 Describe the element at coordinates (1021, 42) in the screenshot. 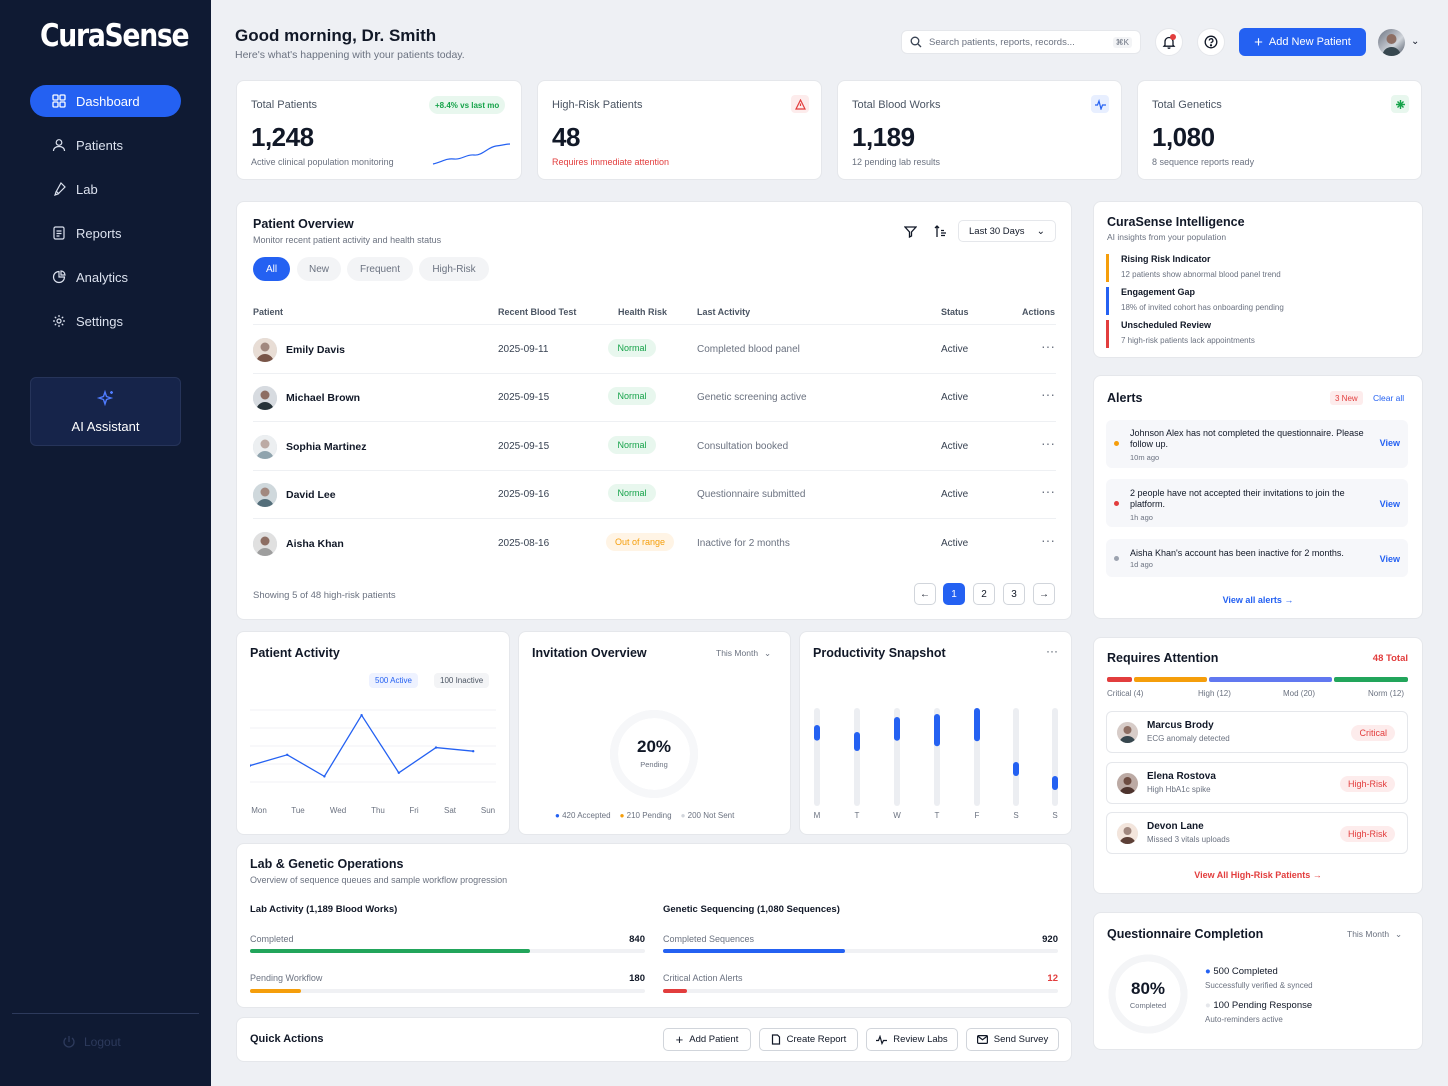

I see `search-input: Search patients, reports, records... ⌘K` at that location.